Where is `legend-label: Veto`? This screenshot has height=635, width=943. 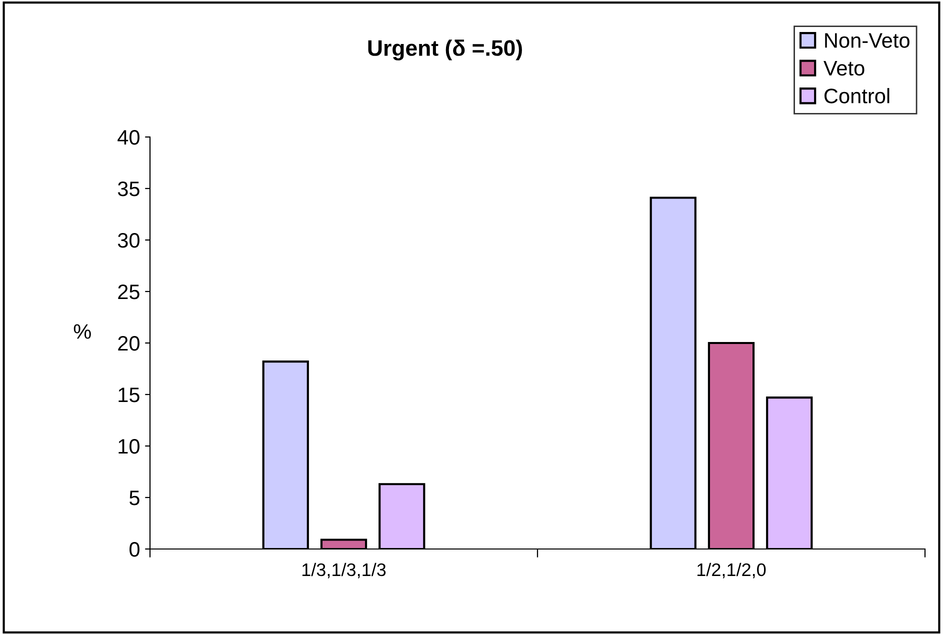 legend-label: Veto is located at coordinates (844, 68).